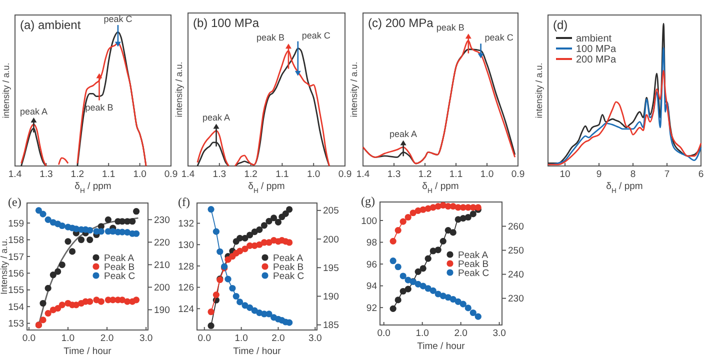 This screenshot has width=704, height=358. I want to click on y-tick-label: 153, so click(16, 324).